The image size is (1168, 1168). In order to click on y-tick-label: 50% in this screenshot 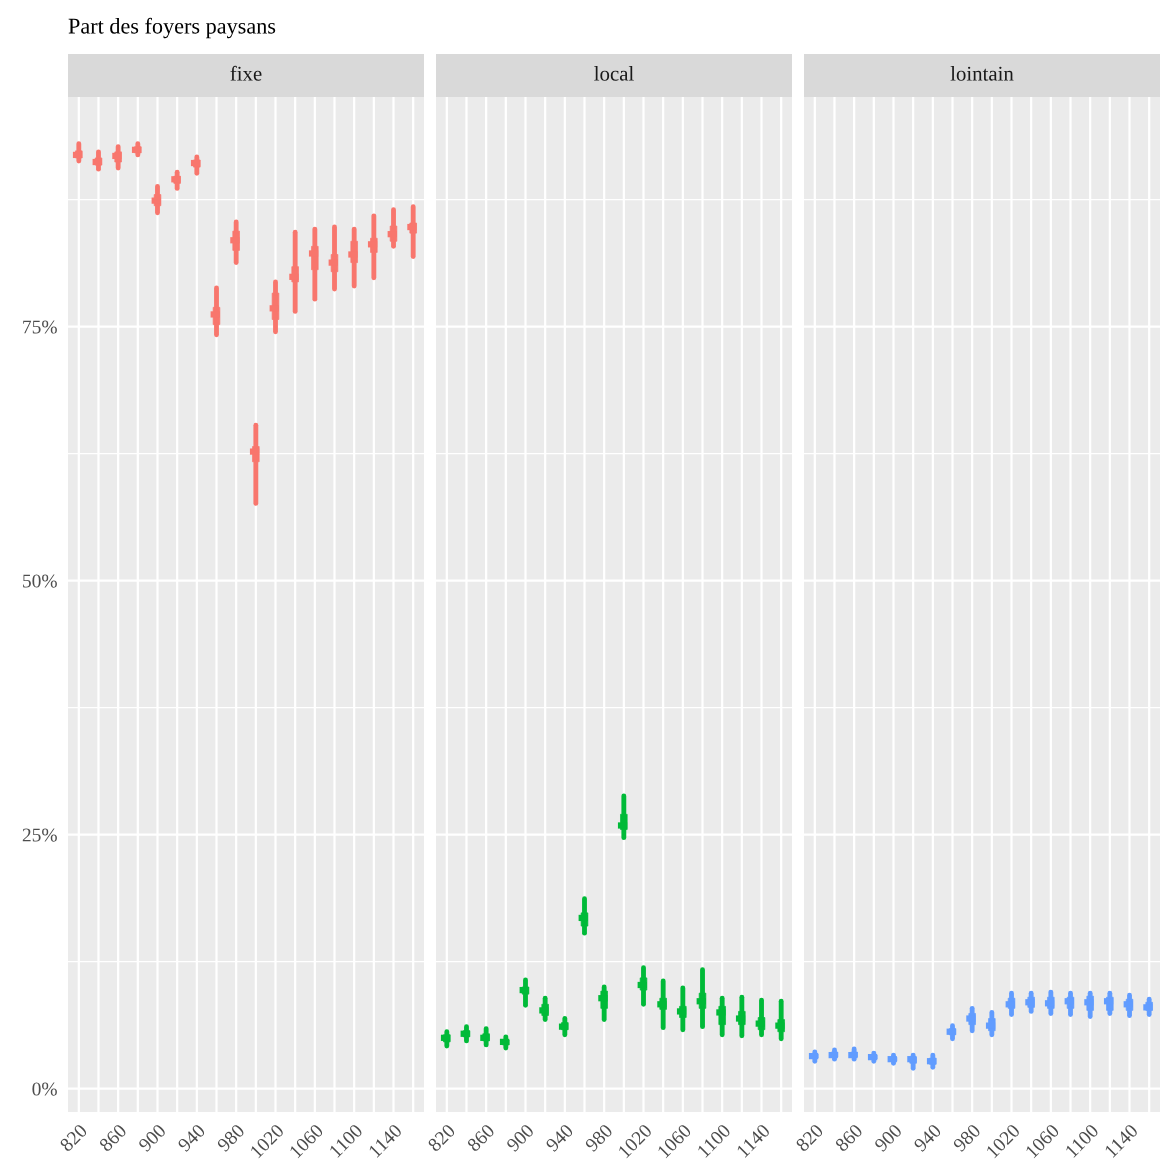, I will do `click(40, 581)`.